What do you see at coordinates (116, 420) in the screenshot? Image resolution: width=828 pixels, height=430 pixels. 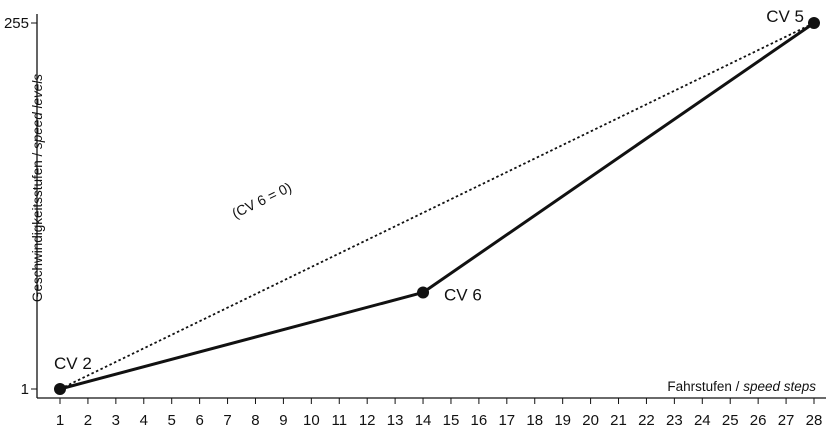 I see `x-tick-label: 3` at bounding box center [116, 420].